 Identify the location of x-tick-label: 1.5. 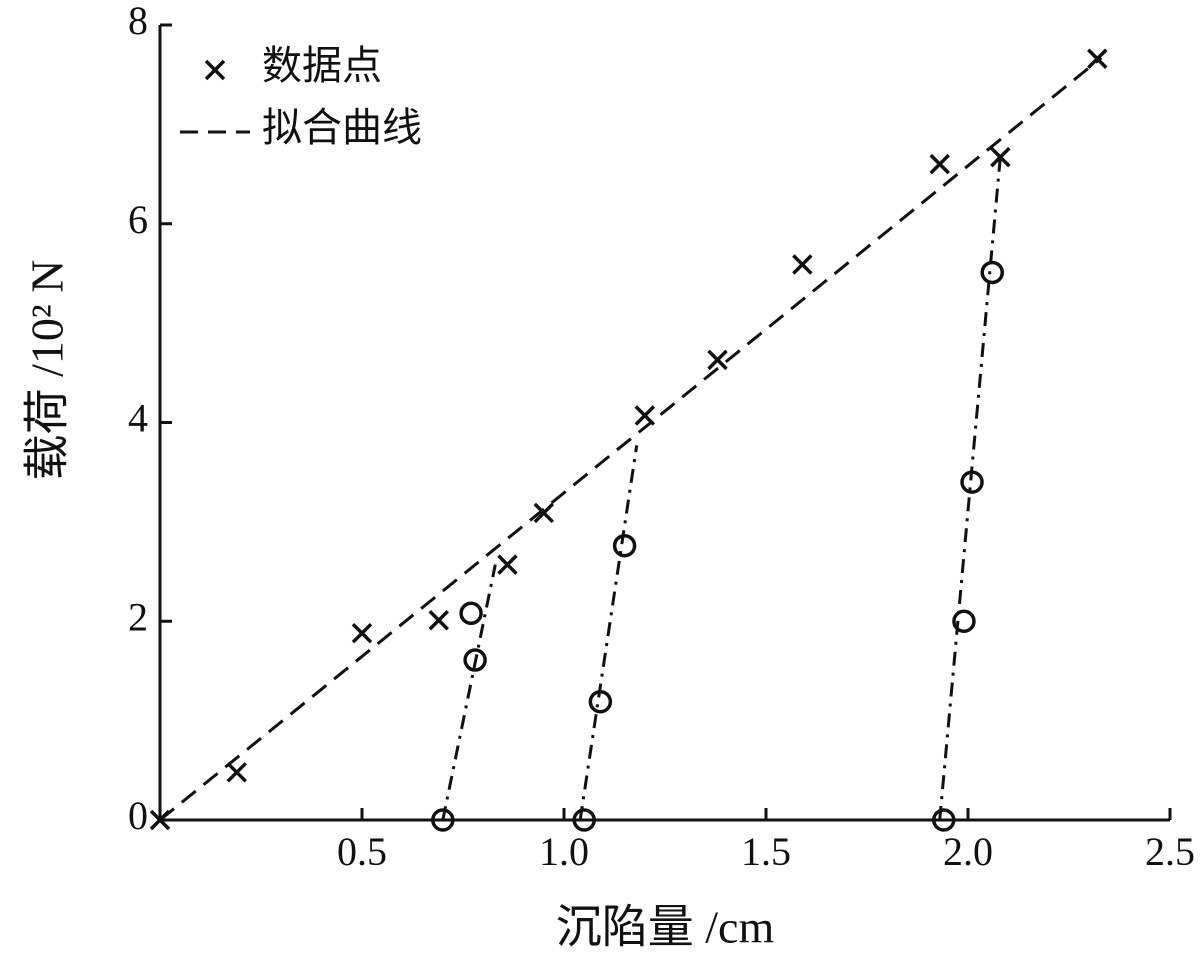
(766, 851).